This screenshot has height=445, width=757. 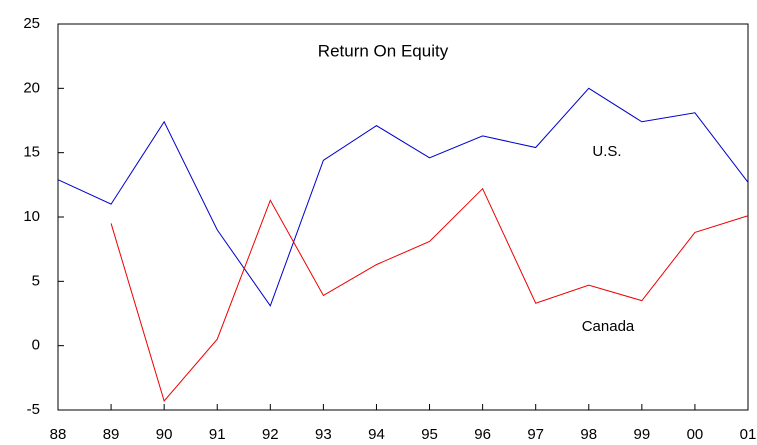 What do you see at coordinates (748, 434) in the screenshot?
I see `x-tick-label: 01` at bounding box center [748, 434].